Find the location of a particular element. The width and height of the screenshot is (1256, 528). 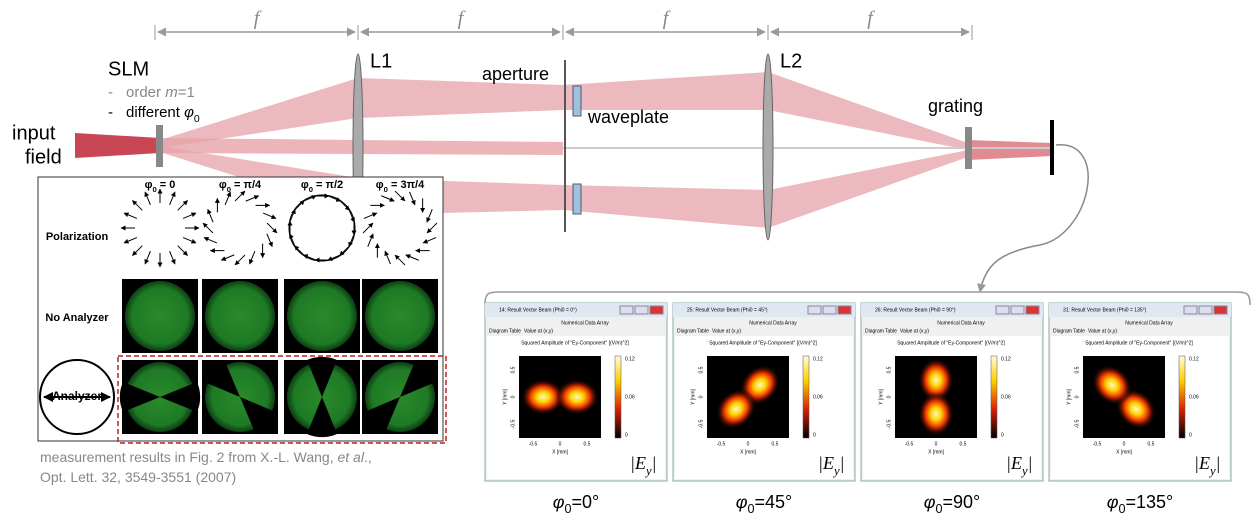

text-part: =90° is located at coordinates (962, 502).